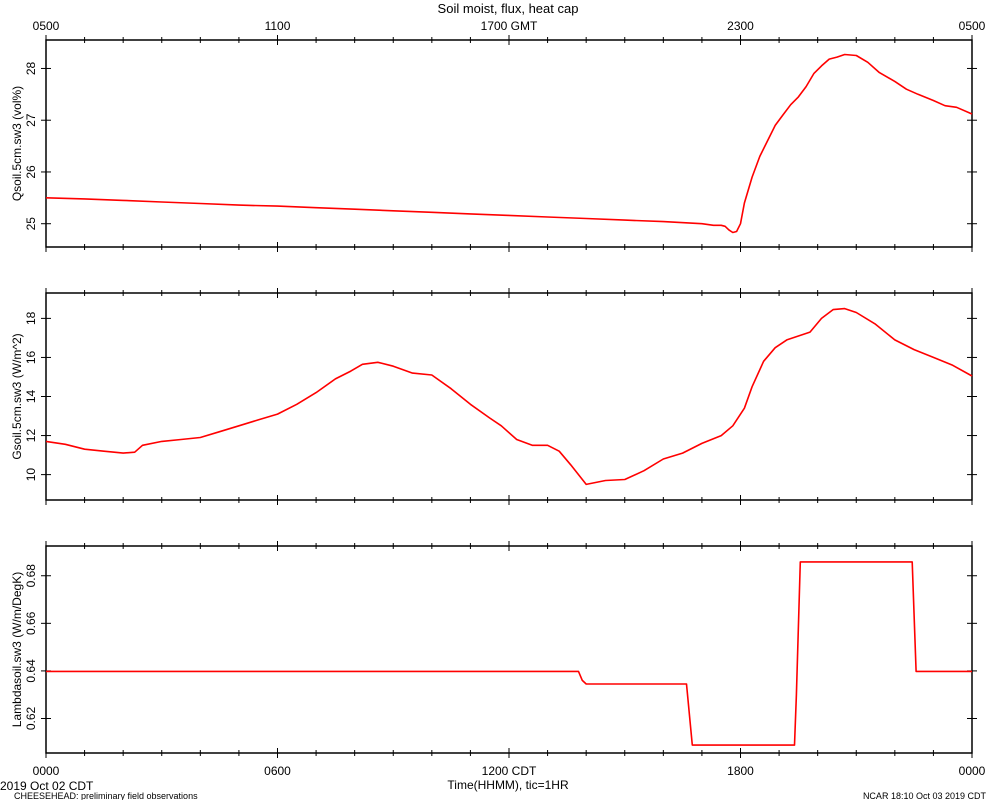 This screenshot has width=1000, height=800. What do you see at coordinates (278, 26) in the screenshot?
I see `x-top-tick-label: 1100` at bounding box center [278, 26].